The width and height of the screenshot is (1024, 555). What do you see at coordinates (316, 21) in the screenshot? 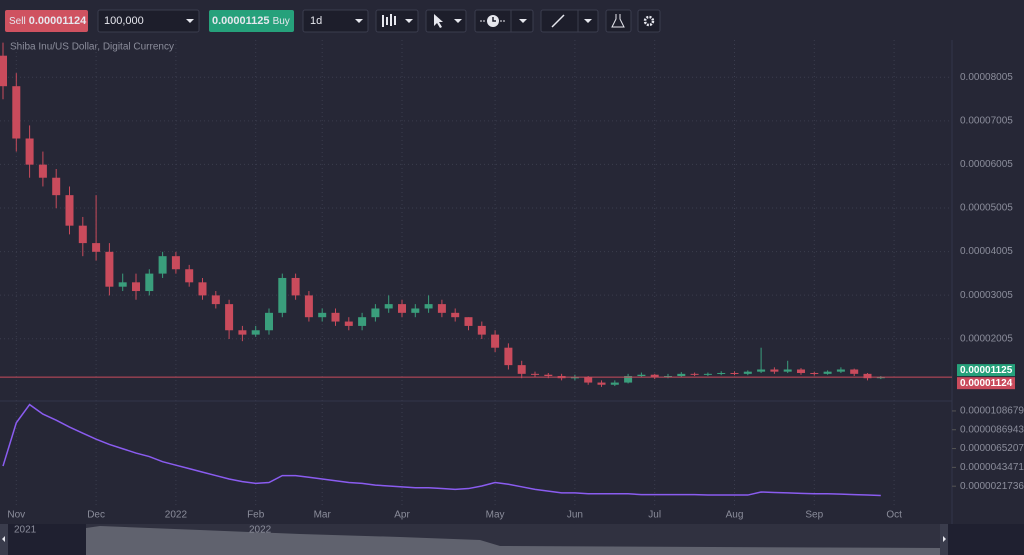
I see `interval: 1d` at bounding box center [316, 21].